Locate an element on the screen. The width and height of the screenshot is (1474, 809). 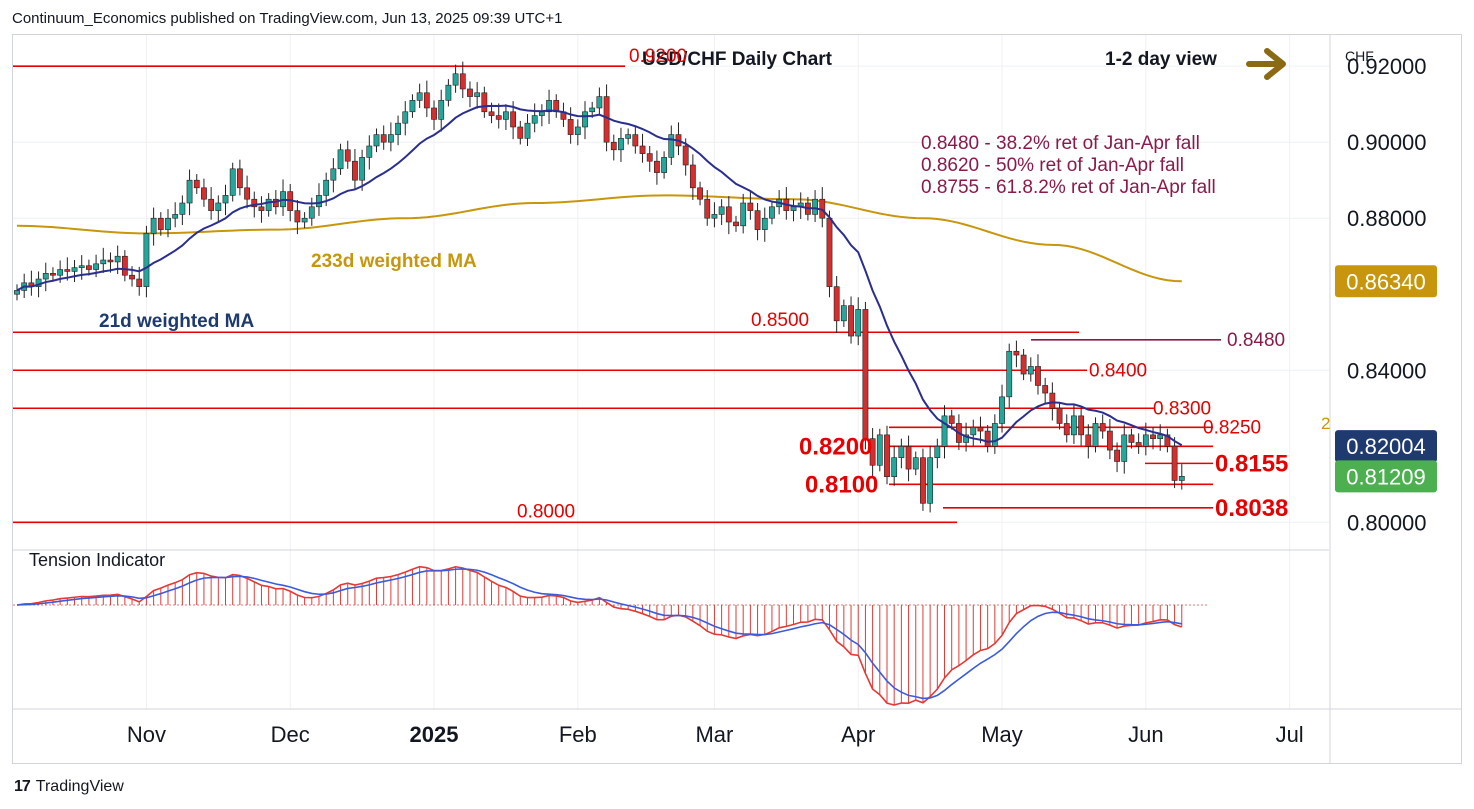
ma233-label: 233d weighted MA is located at coordinates (394, 261).